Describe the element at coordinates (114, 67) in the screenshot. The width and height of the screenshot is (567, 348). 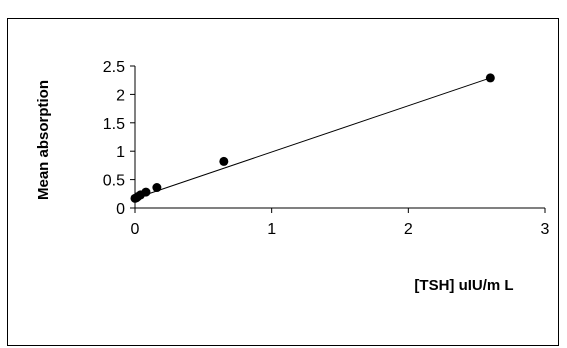
I see `y-tick-label: 2.5` at that location.